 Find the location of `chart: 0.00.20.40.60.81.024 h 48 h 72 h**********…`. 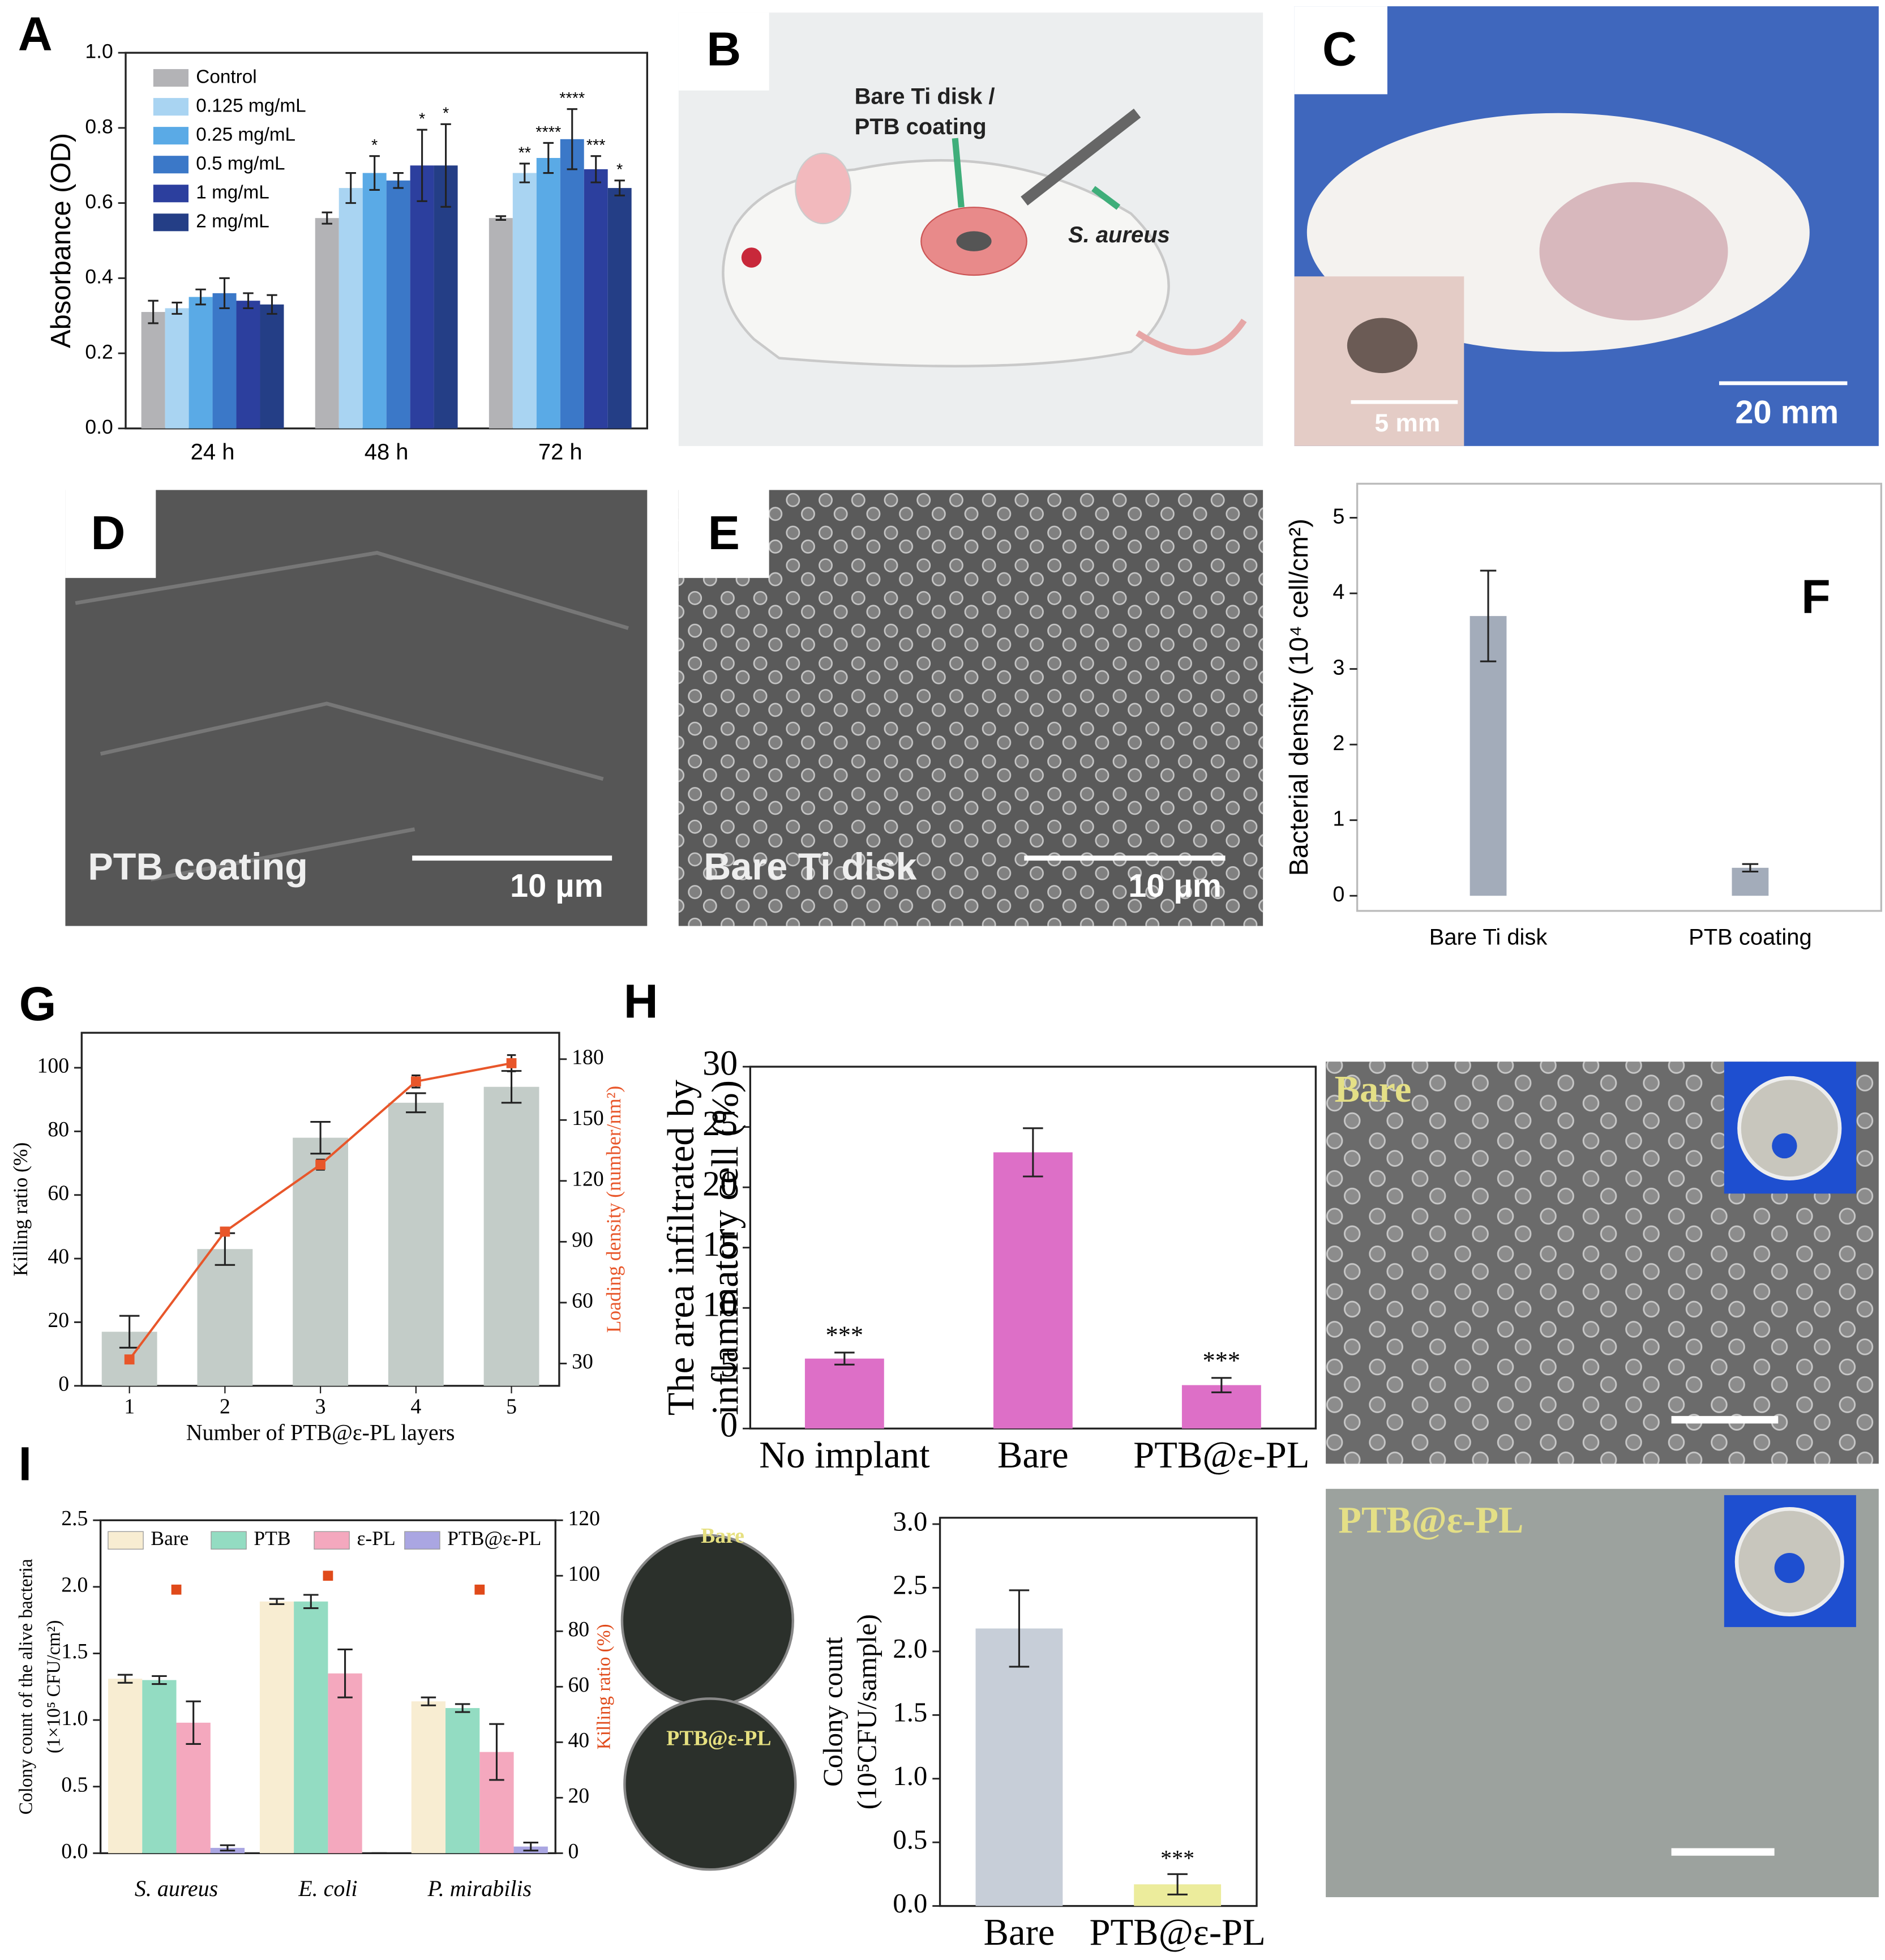

chart: 0.00.20.40.60.81.024 h 48 h 72 h**********… is located at coordinates (333, 236).